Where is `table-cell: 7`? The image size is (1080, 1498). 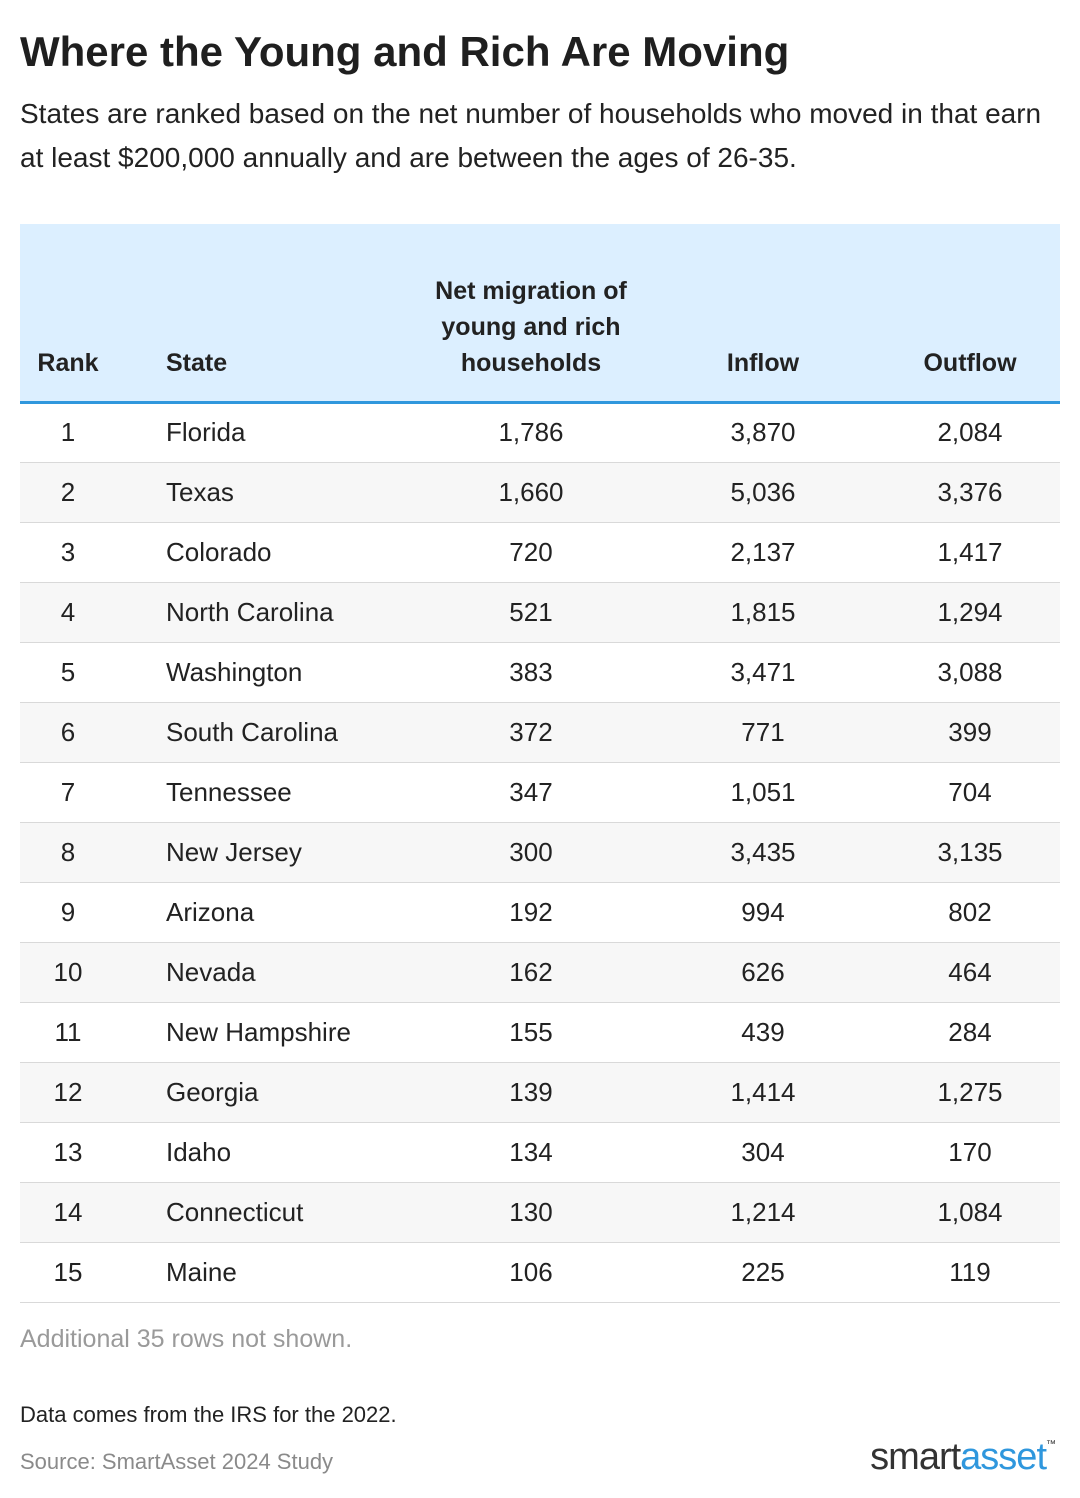 table-cell: 7 is located at coordinates (68, 791).